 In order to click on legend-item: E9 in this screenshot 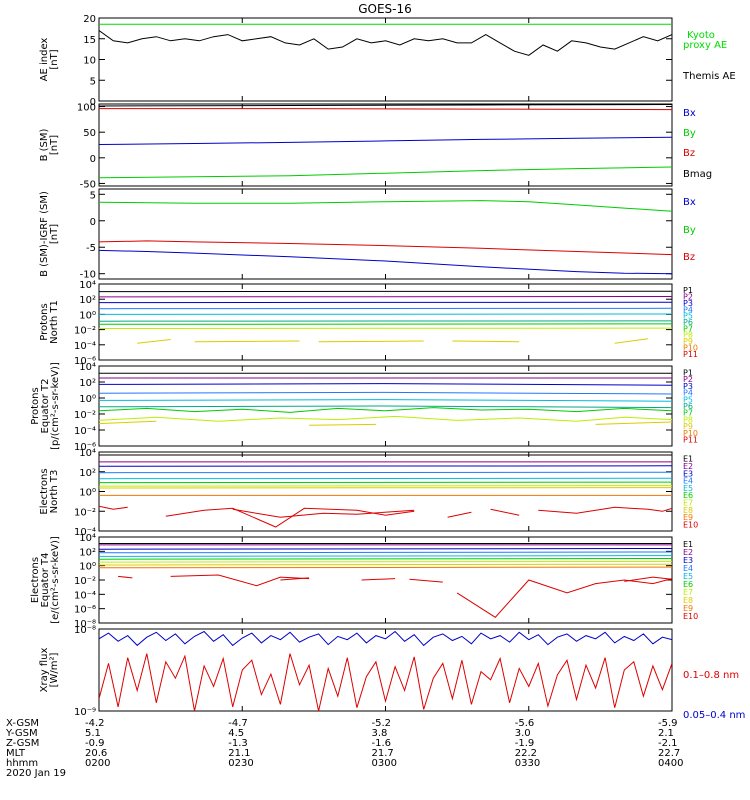, I will do `click(688, 517)`.